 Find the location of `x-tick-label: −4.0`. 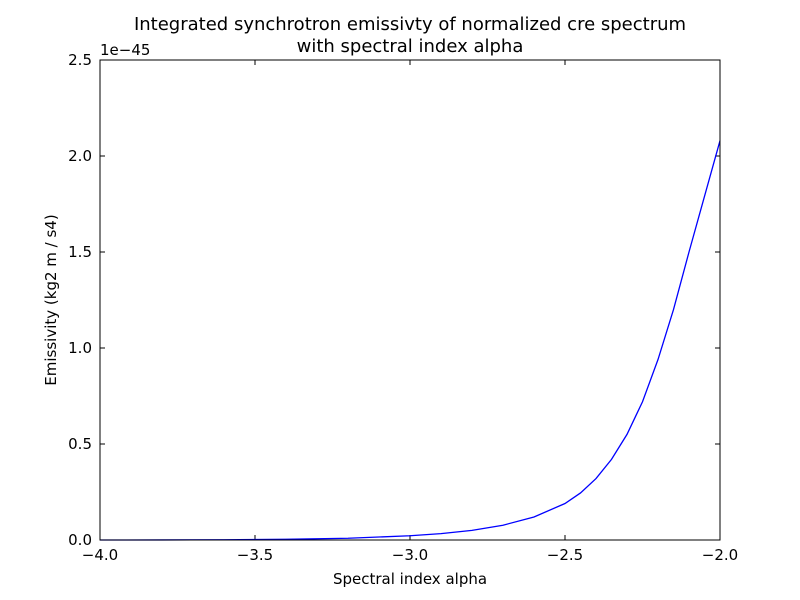

x-tick-label: −4.0 is located at coordinates (100, 555).